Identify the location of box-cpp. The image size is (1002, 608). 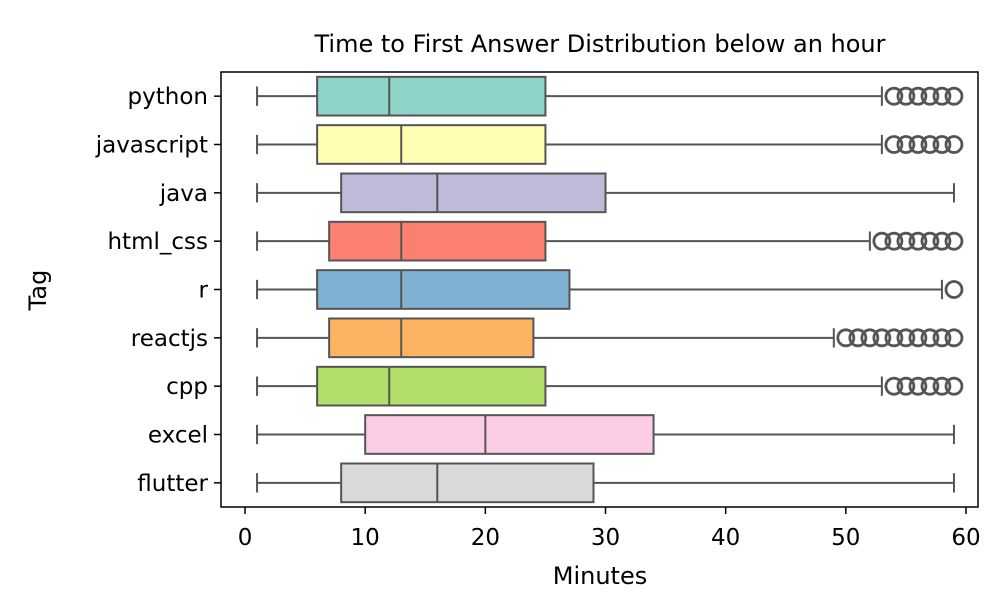
(610, 386).